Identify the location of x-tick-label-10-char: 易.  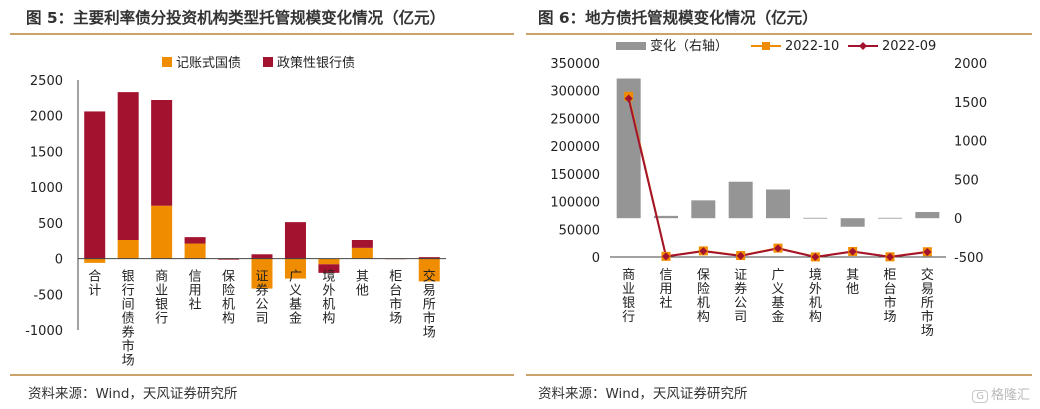
(429, 291).